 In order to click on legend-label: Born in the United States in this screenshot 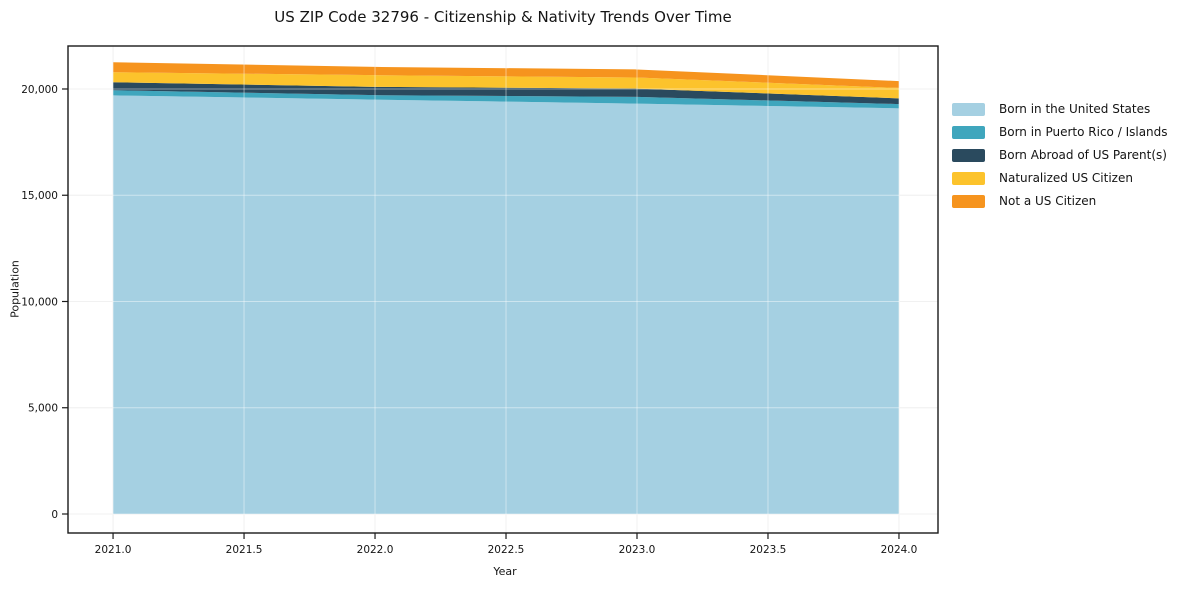, I will do `click(1075, 109)`.